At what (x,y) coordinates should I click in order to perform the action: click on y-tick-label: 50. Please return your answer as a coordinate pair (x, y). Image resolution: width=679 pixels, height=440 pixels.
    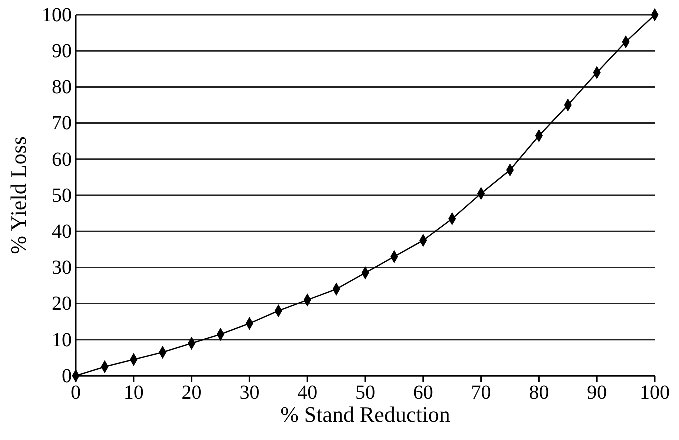
    Looking at the image, I should click on (62, 195).